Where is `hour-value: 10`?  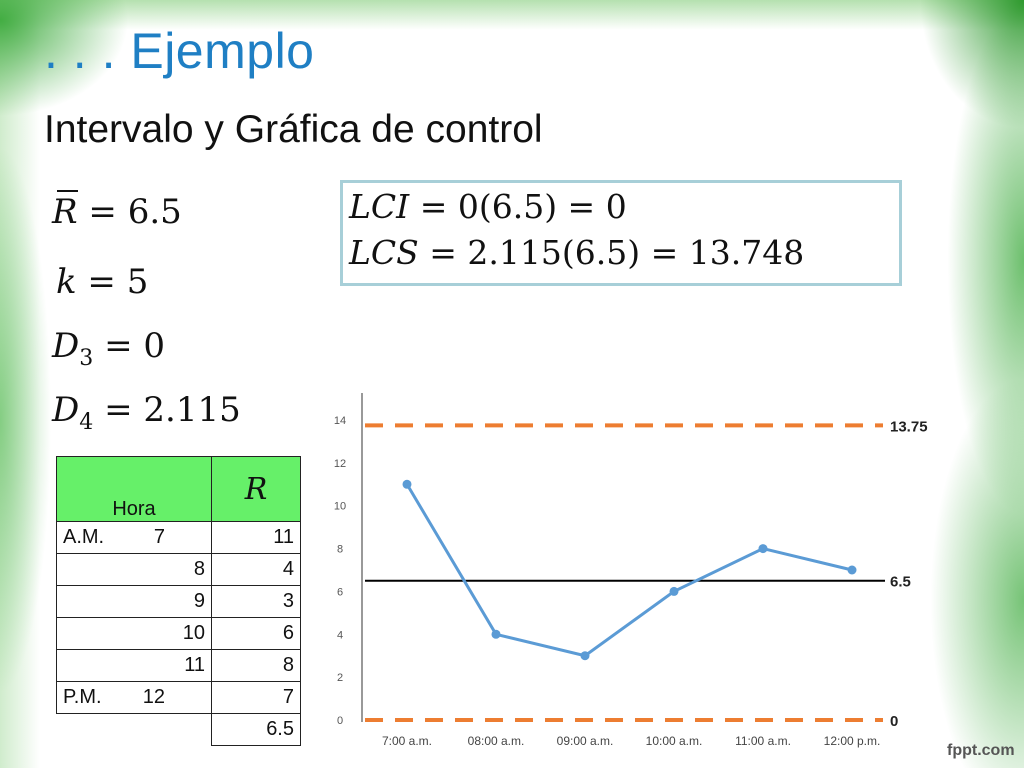 hour-value: 10 is located at coordinates (193, 633).